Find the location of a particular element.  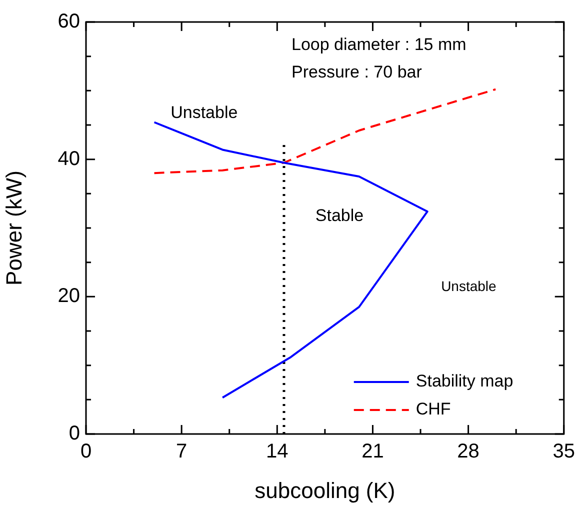

y-tick-label: 20 is located at coordinates (69, 296).